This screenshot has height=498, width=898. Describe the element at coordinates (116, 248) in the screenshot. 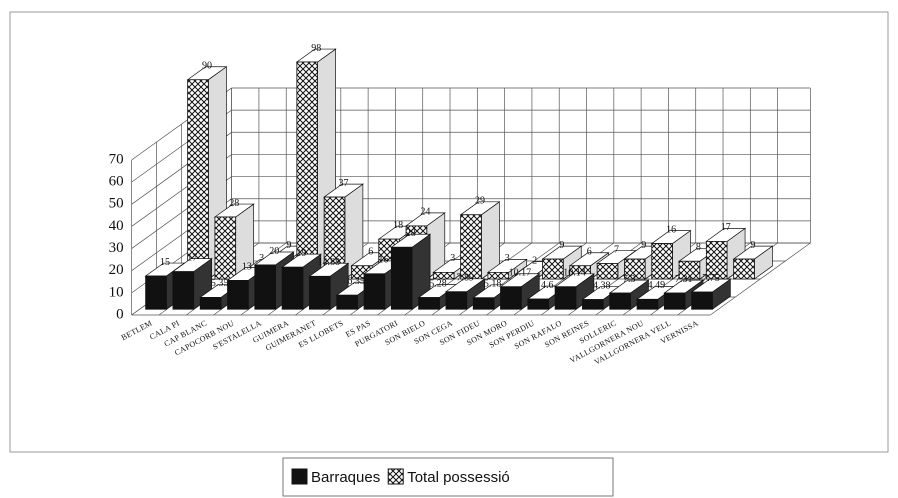

I see `y-tick-label: 30` at that location.